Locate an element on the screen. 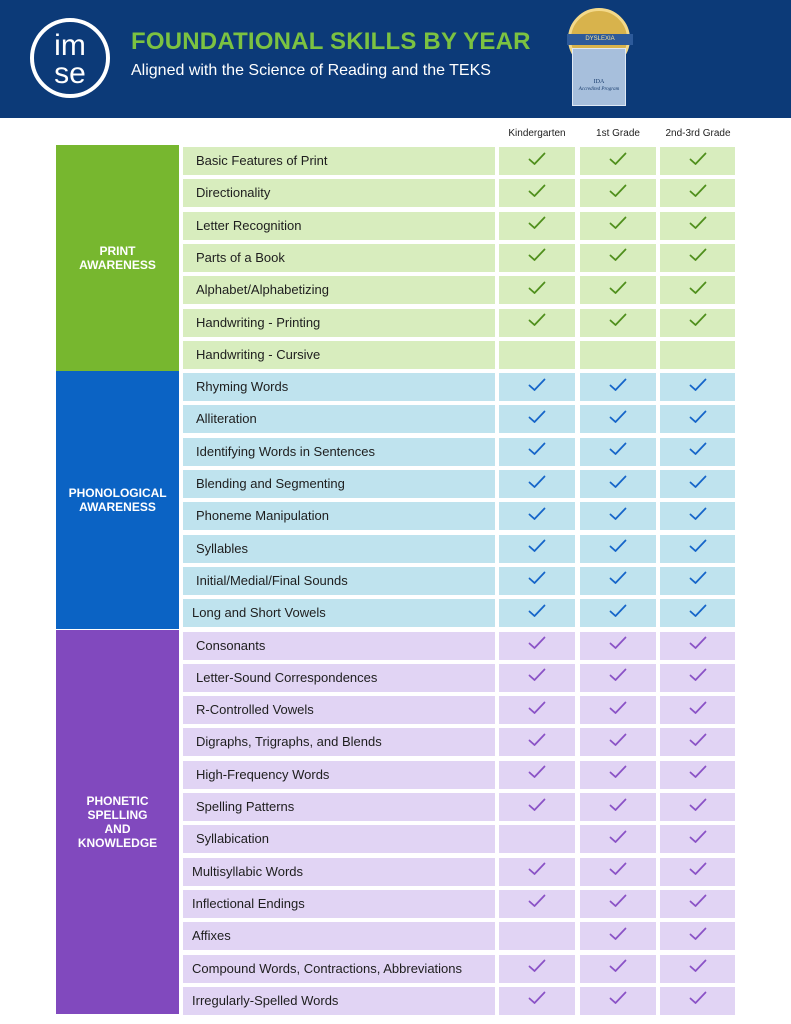 The height and width of the screenshot is (1024, 791). badge-line-2: Accredited Program is located at coordinates (599, 89).